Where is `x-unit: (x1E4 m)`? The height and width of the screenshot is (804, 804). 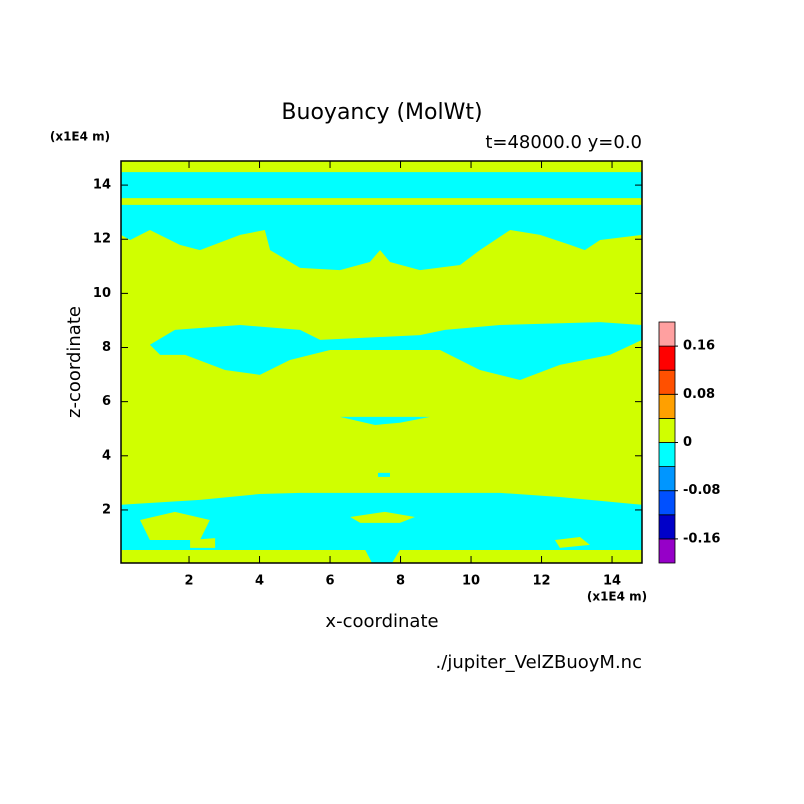
x-unit: (x1E4 m) is located at coordinates (617, 597).